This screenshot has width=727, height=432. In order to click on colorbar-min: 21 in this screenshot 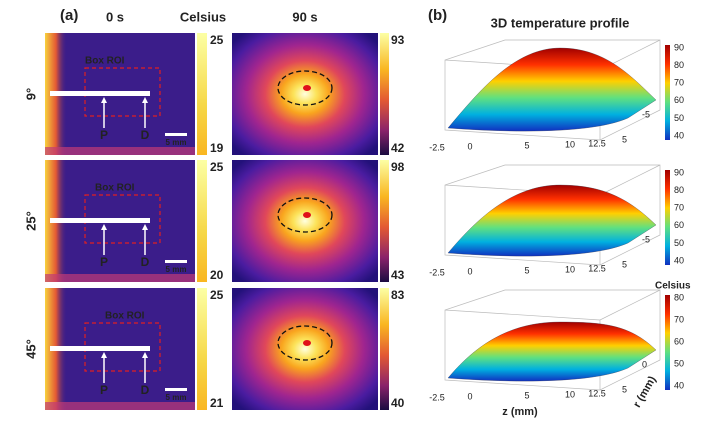, I will do `click(217, 403)`.